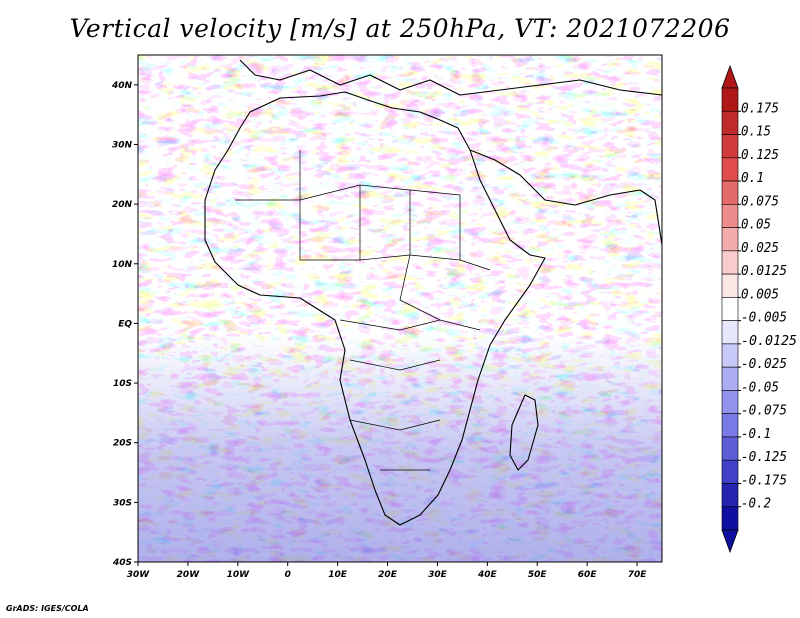  What do you see at coordinates (524, 432) in the screenshot?
I see `madagascar` at bounding box center [524, 432].